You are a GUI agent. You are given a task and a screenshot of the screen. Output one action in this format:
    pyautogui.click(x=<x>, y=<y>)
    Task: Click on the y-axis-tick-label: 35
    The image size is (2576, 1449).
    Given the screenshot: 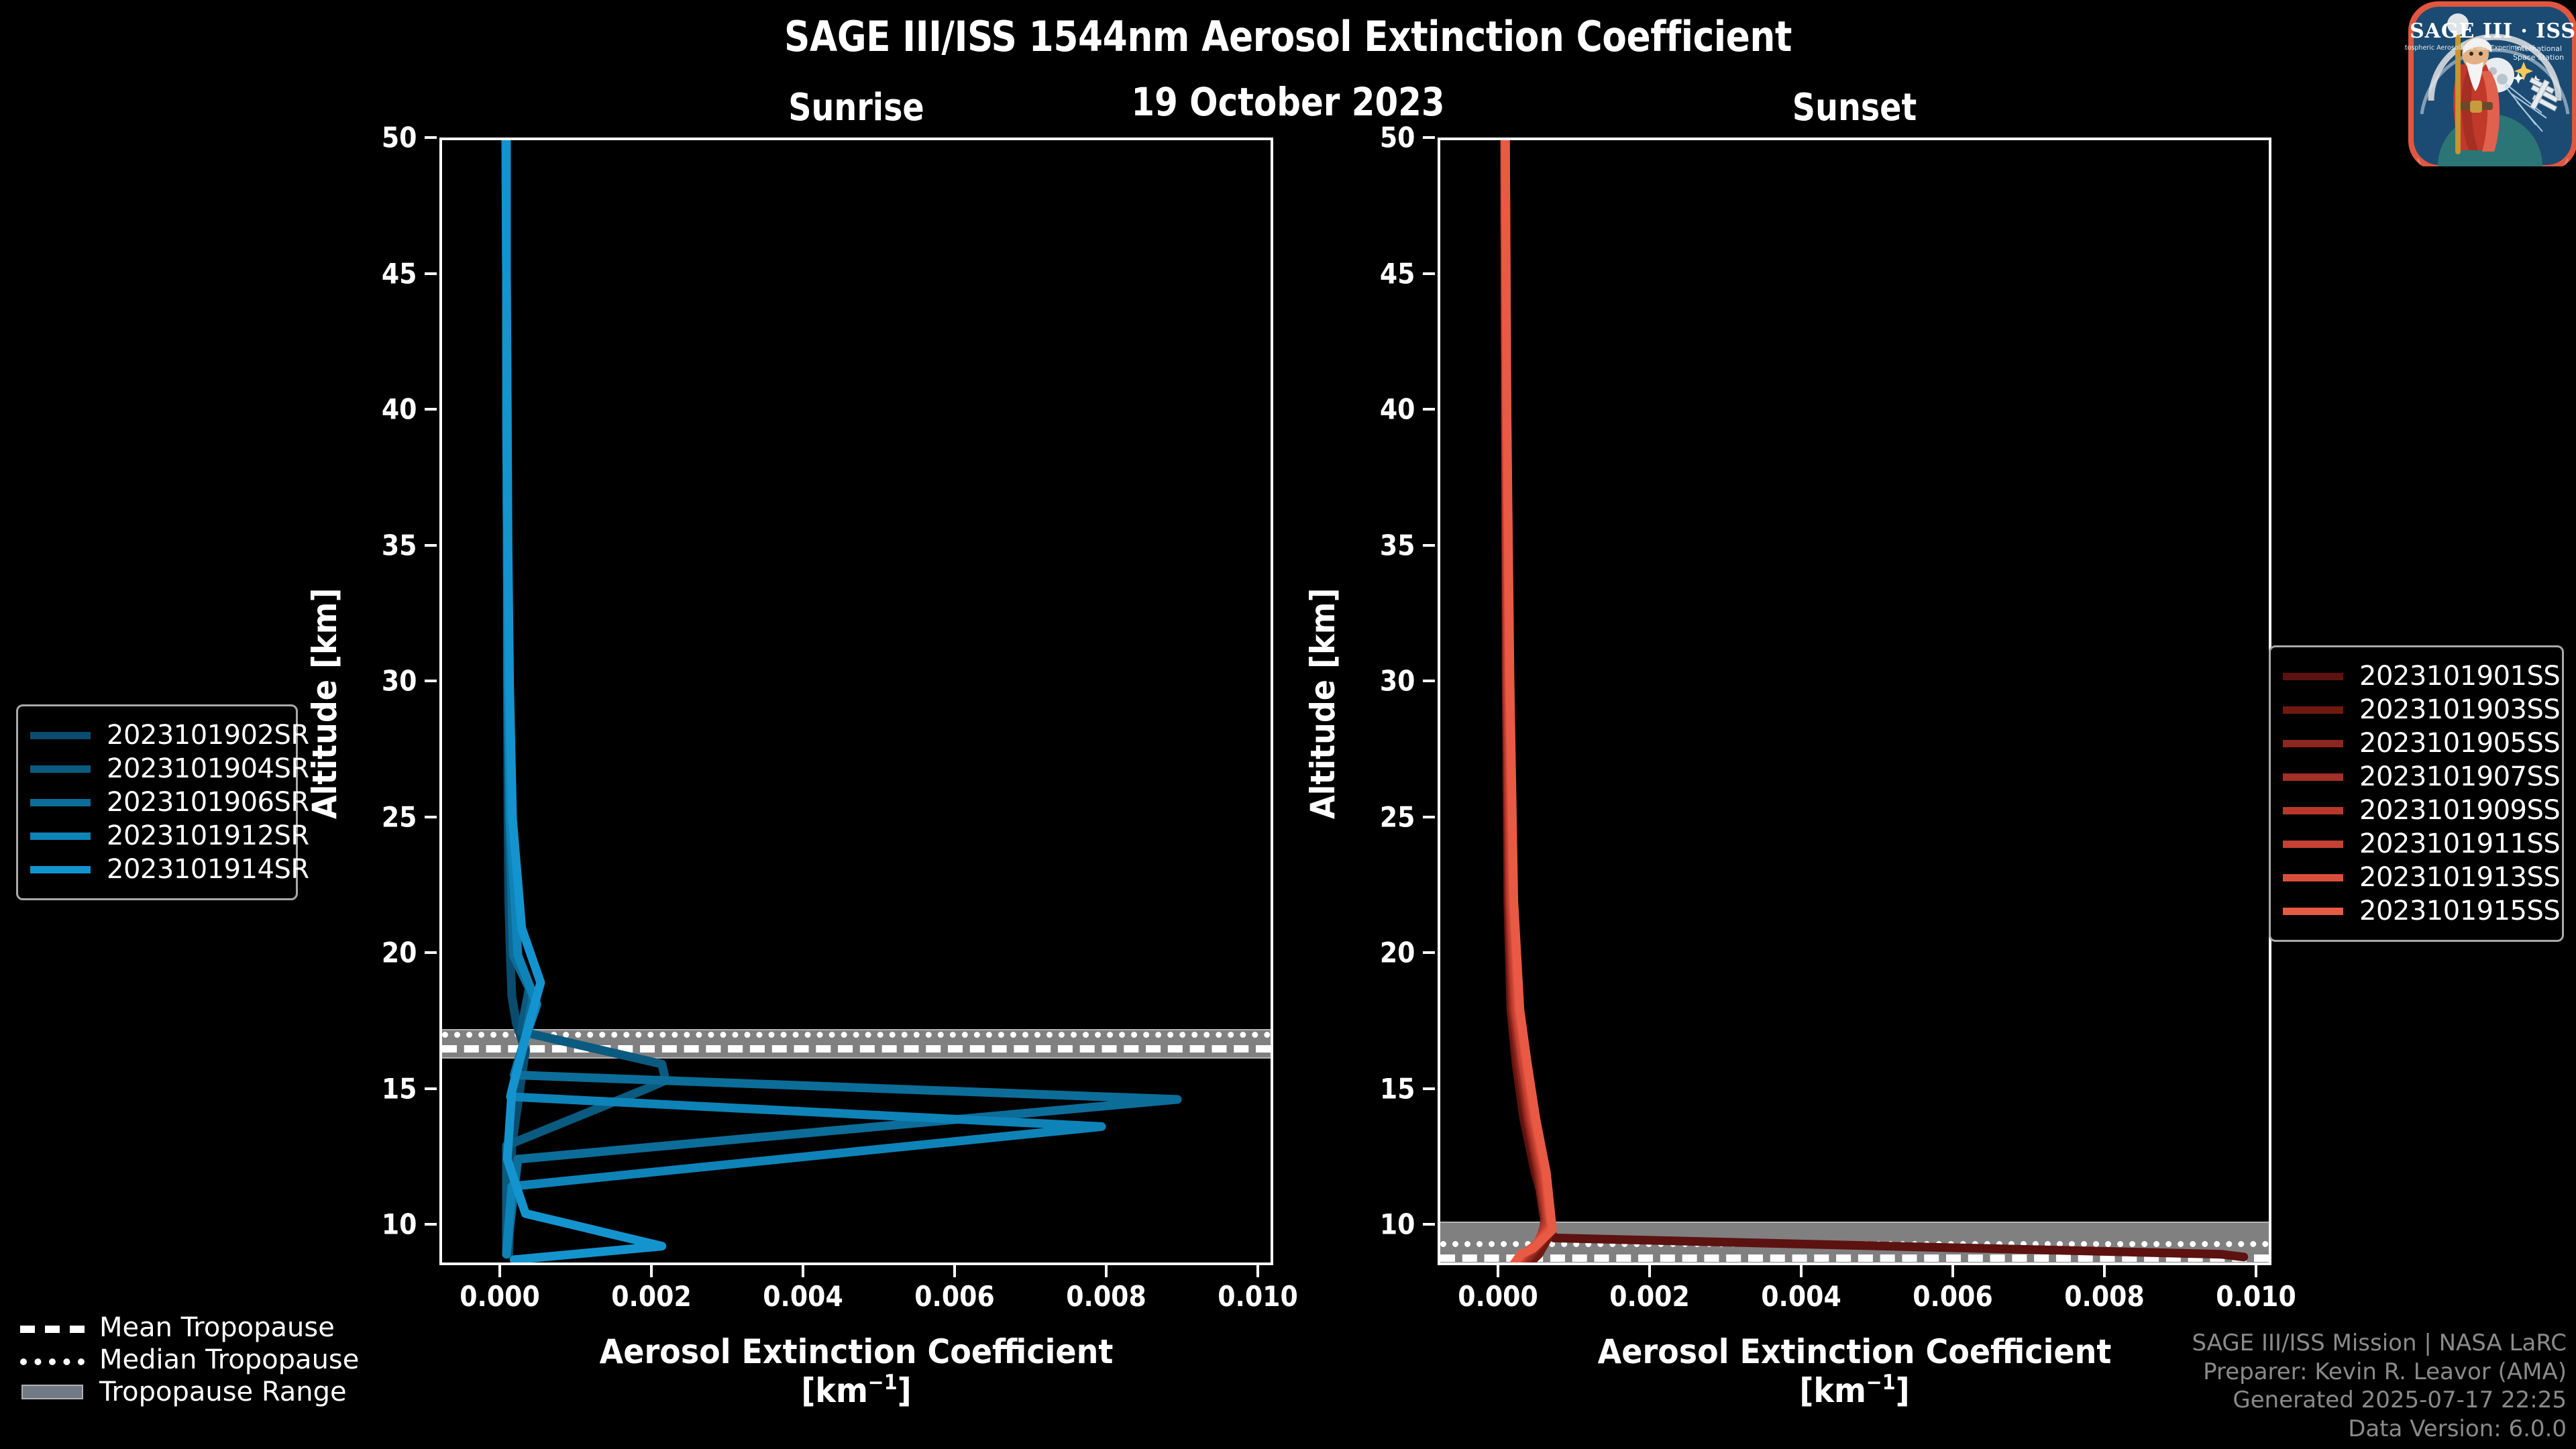 What is the action you would take?
    pyautogui.click(x=1397, y=545)
    